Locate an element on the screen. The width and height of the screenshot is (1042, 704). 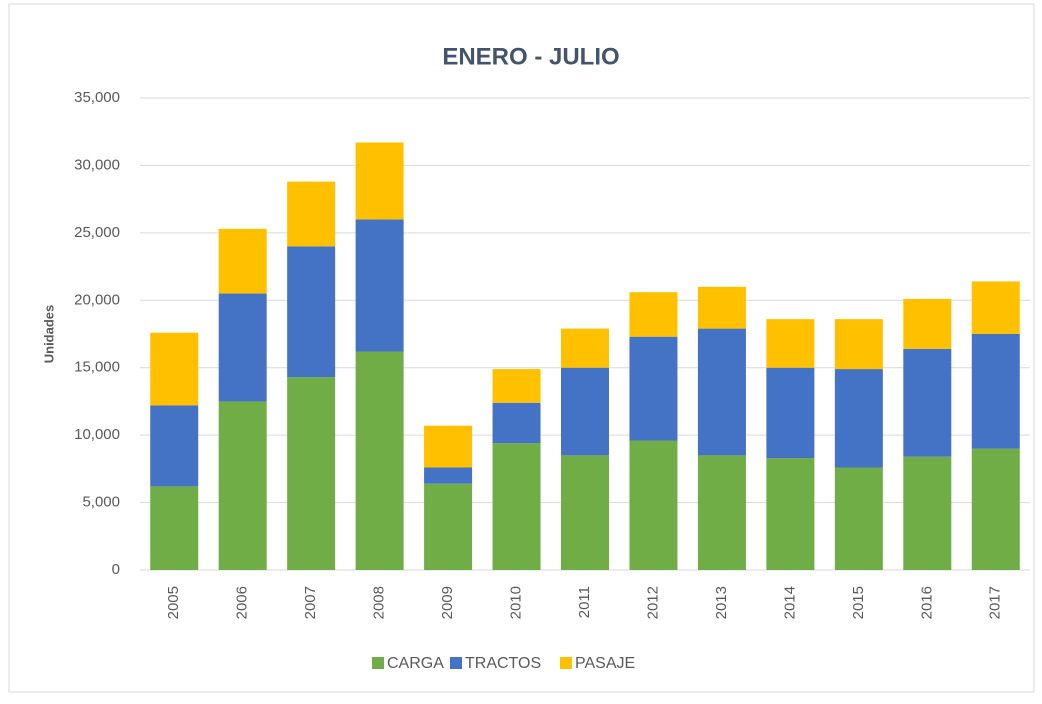
x-tick-label: 2012 is located at coordinates (652, 602).